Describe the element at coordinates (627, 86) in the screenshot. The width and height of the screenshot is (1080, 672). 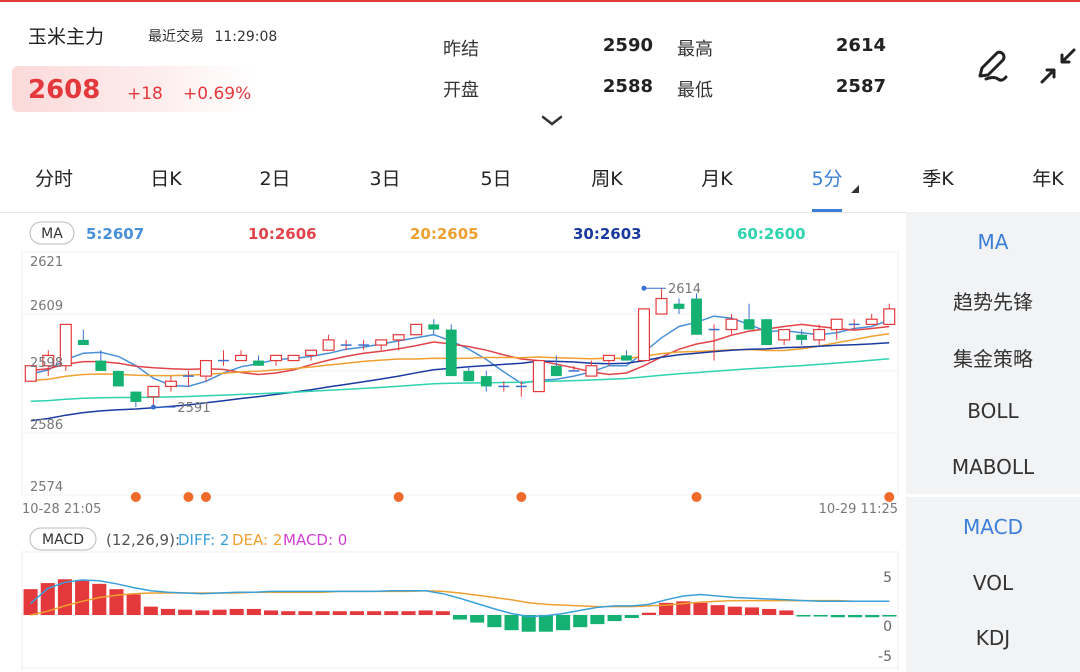
I see `open-value: 2588` at that location.